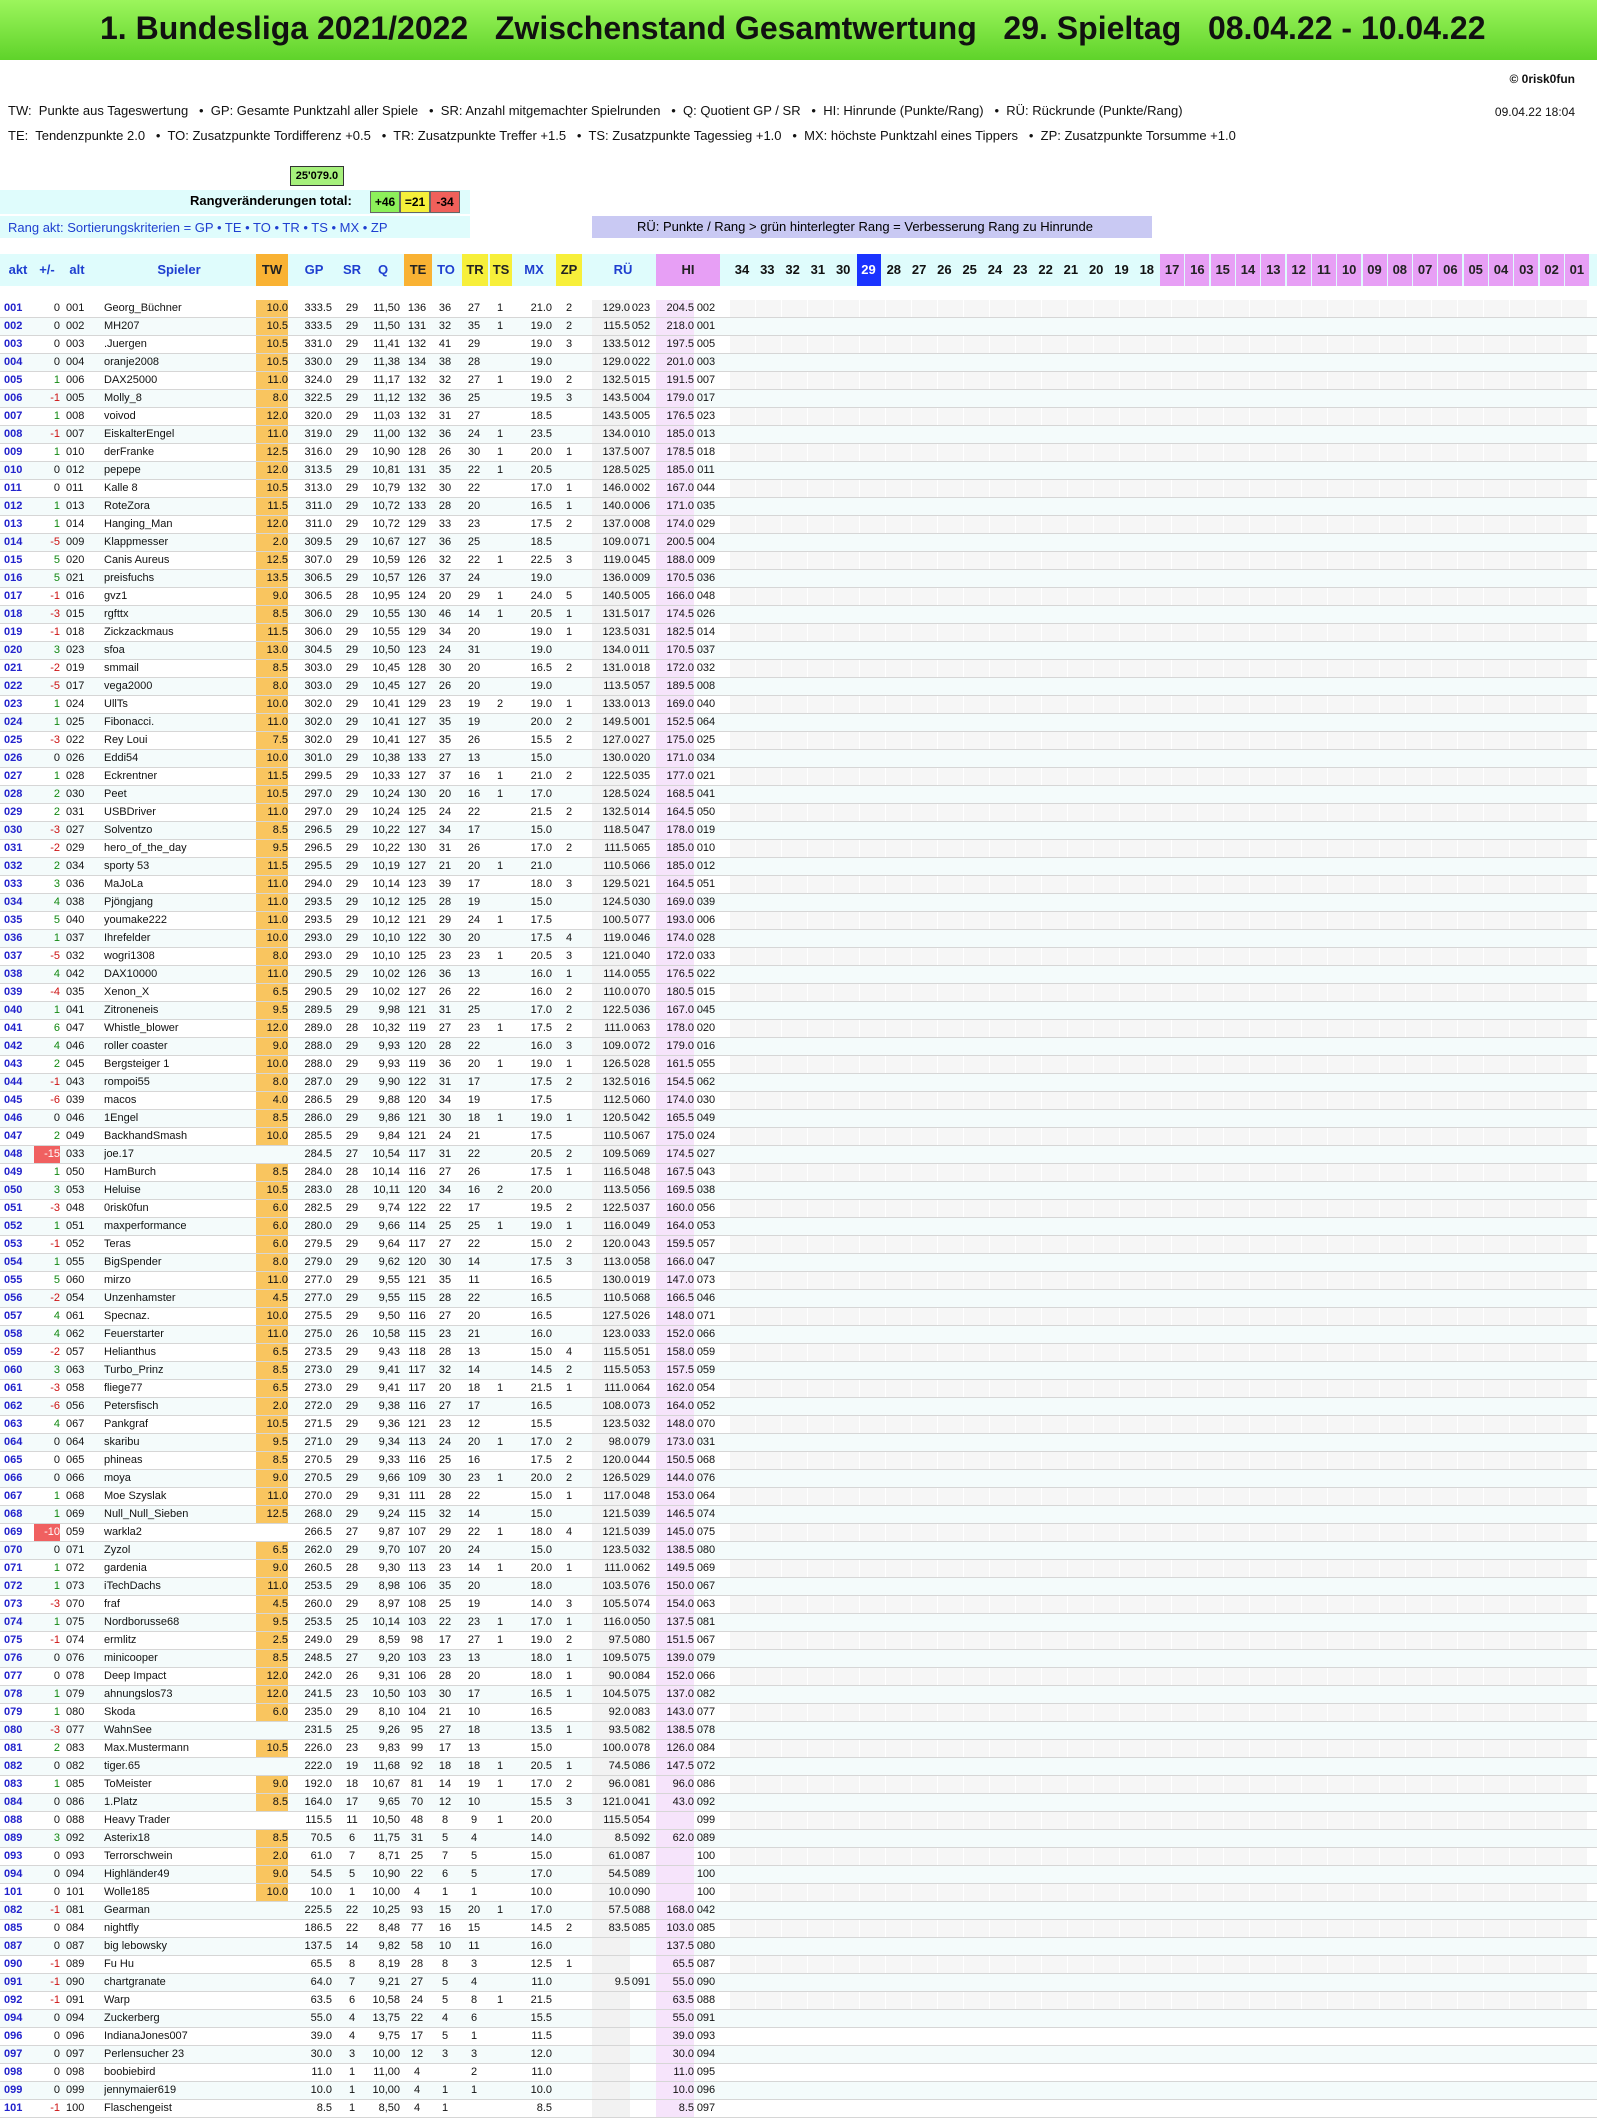 This screenshot has width=1597, height=2118. Describe the element at coordinates (919, 269) in the screenshot. I see `header-day-27: 27` at that location.